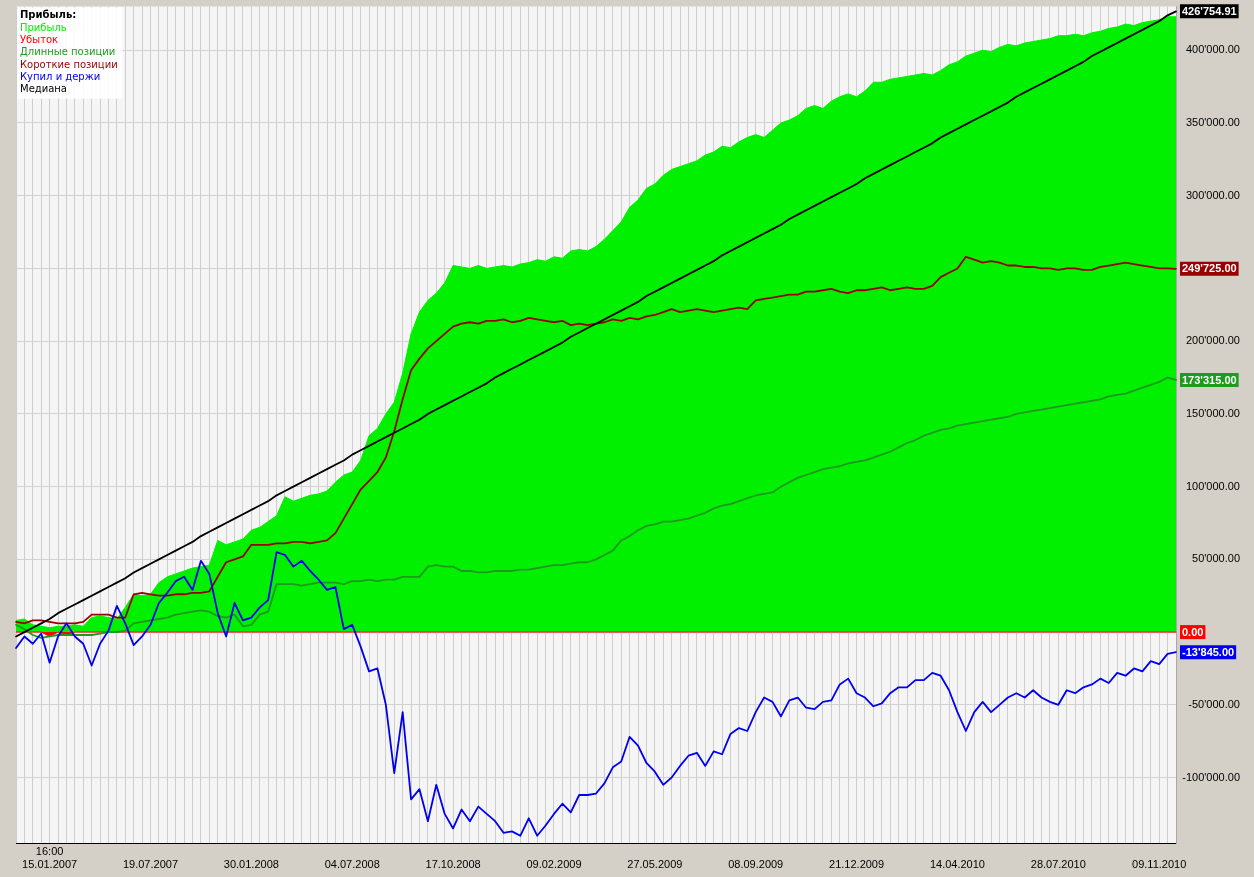  I want to click on x-tick-label: 21.12.2009, so click(857, 863).